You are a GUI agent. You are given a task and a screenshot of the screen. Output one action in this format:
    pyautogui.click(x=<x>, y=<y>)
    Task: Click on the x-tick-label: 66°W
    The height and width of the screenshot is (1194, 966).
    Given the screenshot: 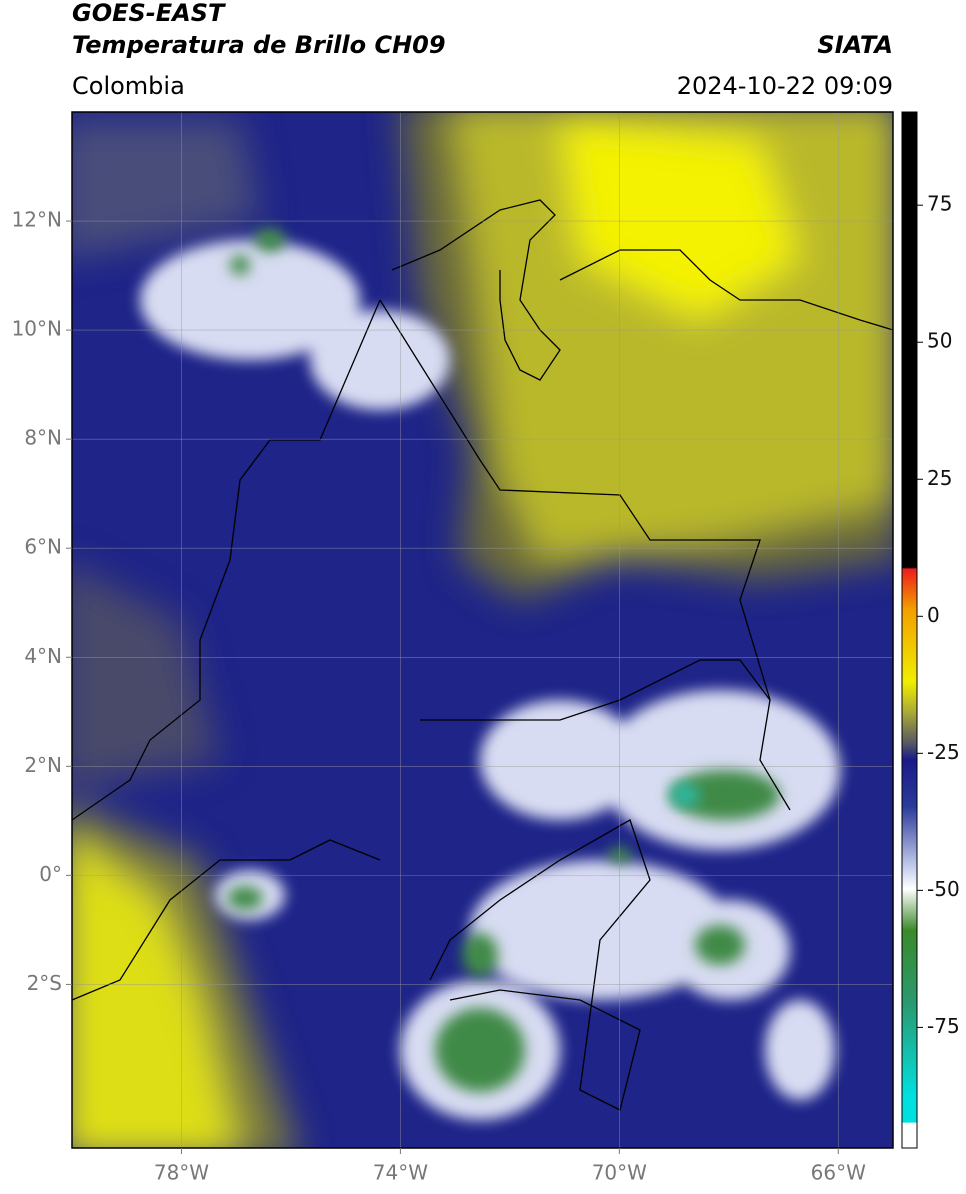 What is the action you would take?
    pyautogui.click(x=838, y=1173)
    